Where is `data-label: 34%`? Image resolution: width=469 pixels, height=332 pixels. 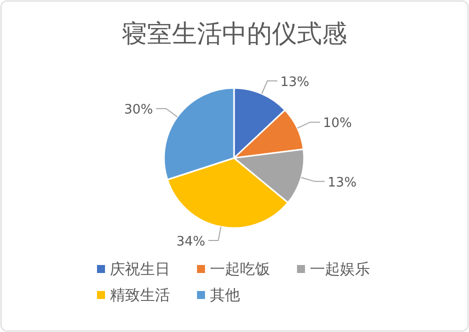
data-label: 34% is located at coordinates (191, 242).